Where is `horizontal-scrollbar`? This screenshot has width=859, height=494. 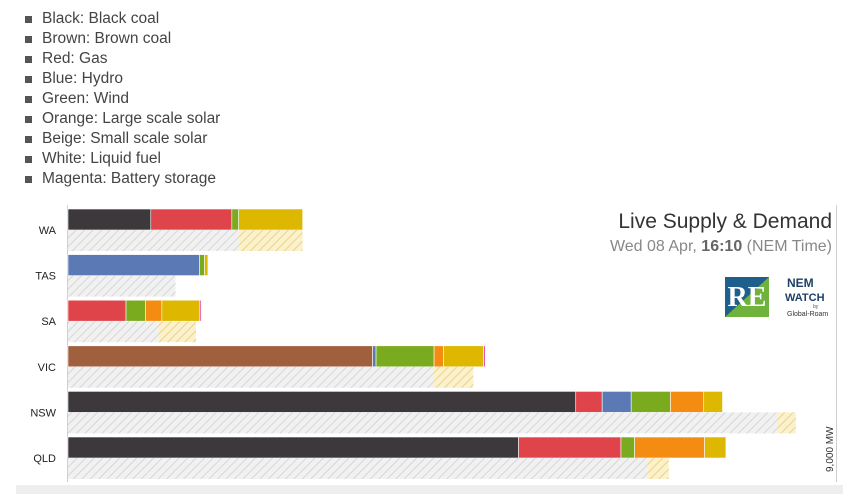
horizontal-scrollbar is located at coordinates (429, 489).